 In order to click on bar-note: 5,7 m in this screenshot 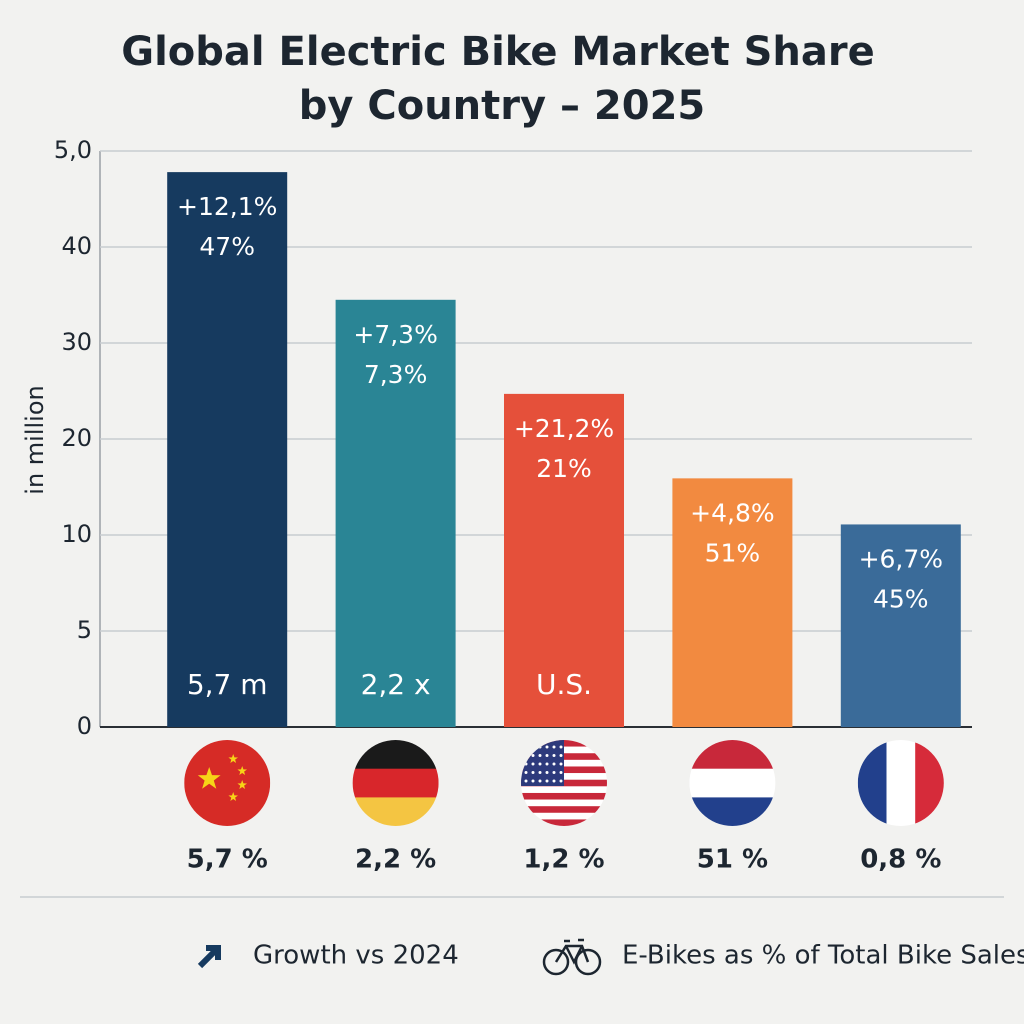, I will do `click(227, 684)`.